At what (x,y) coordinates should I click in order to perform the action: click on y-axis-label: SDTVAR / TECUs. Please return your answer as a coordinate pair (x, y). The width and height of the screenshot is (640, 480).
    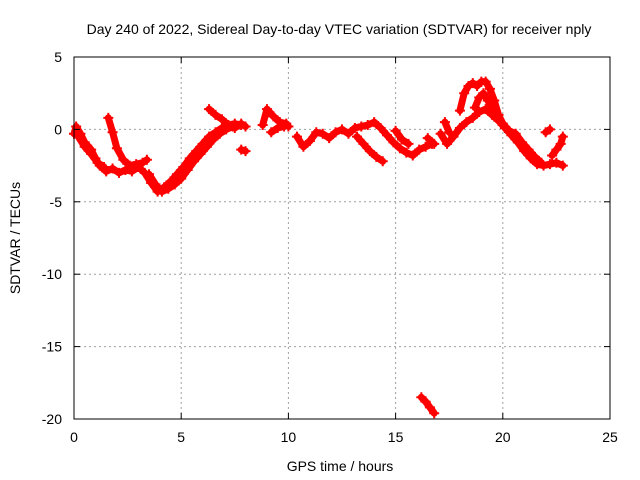
    Looking at the image, I should click on (15, 238).